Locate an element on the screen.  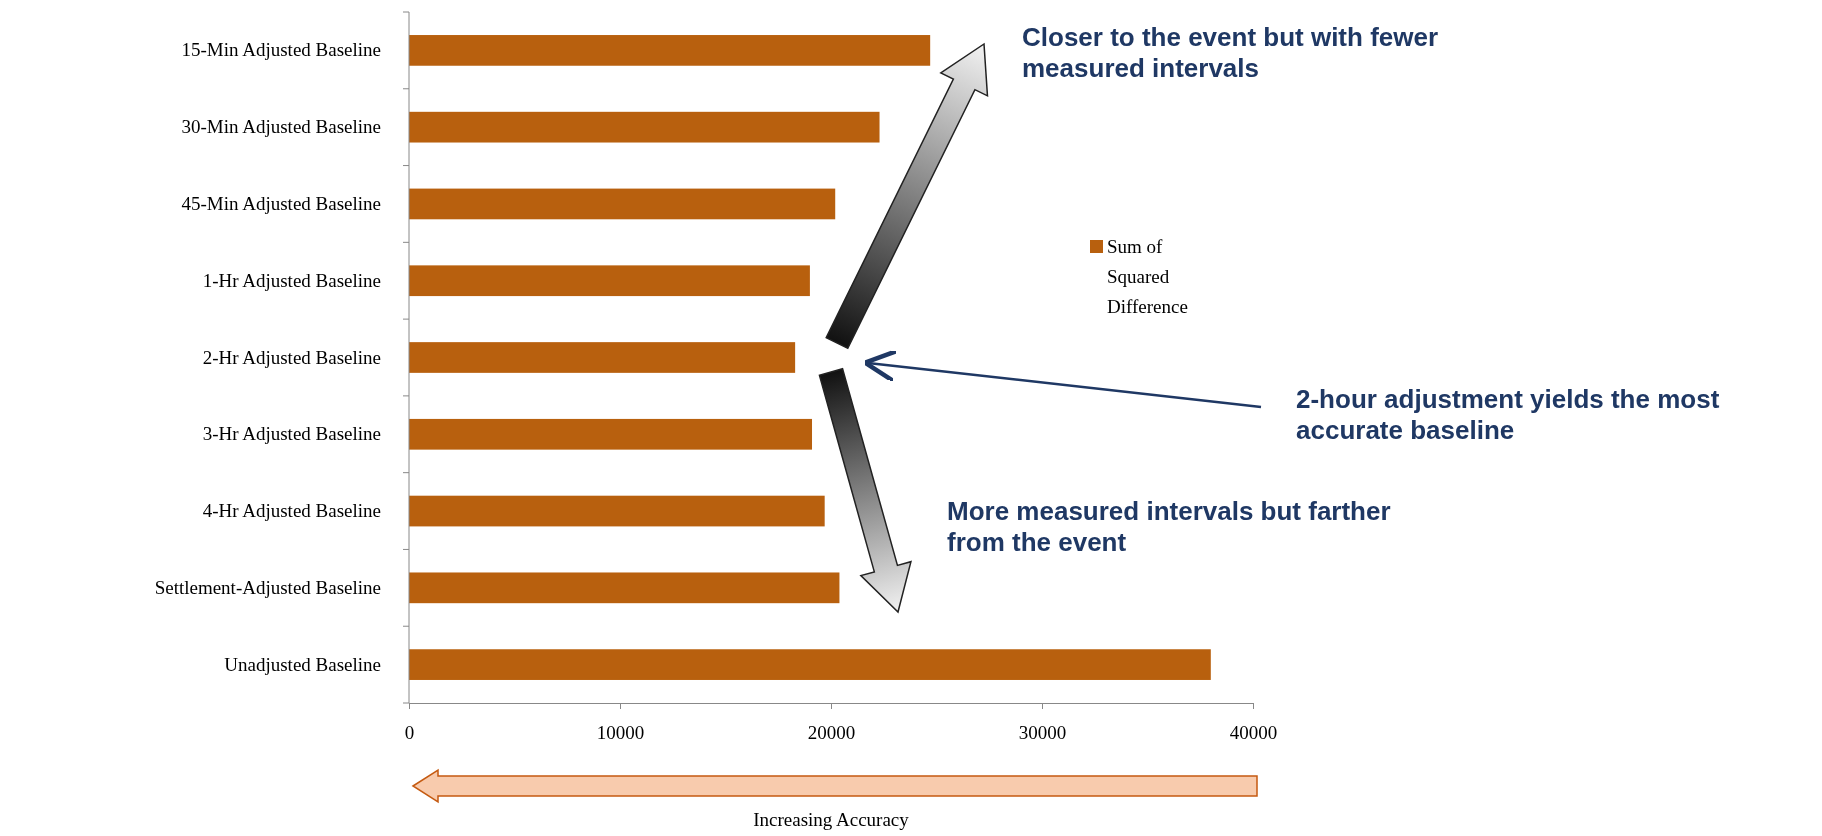
y-tick-label: 1-Hr Adjusted Baseline is located at coordinates (291, 280).